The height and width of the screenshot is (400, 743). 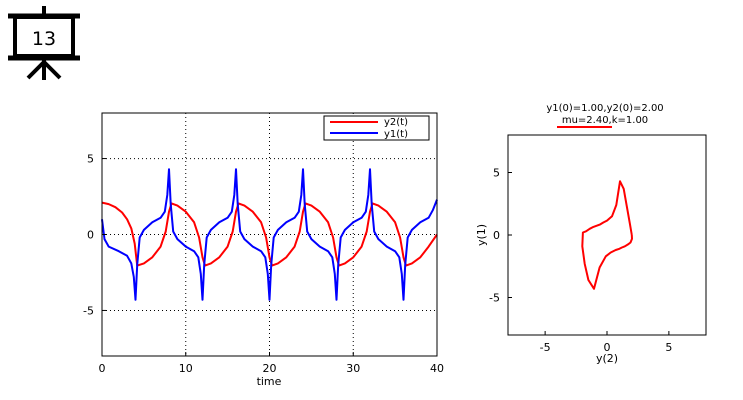 I want to click on legend-label-y1: y1(t), so click(x=396, y=134).